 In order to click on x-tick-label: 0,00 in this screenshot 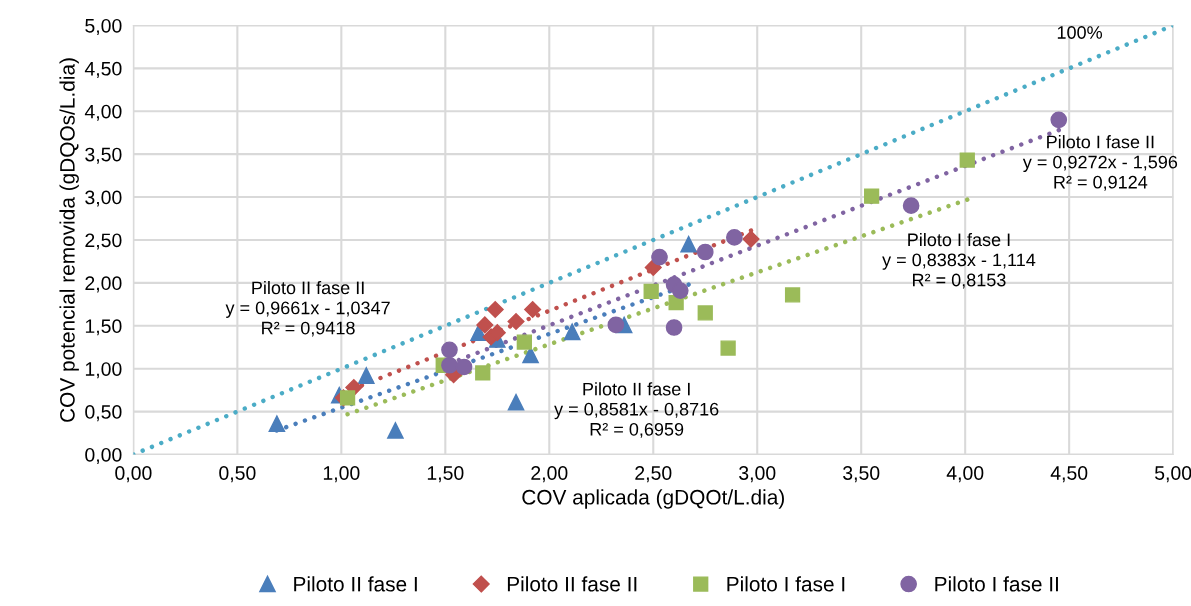, I will do `click(133, 474)`.